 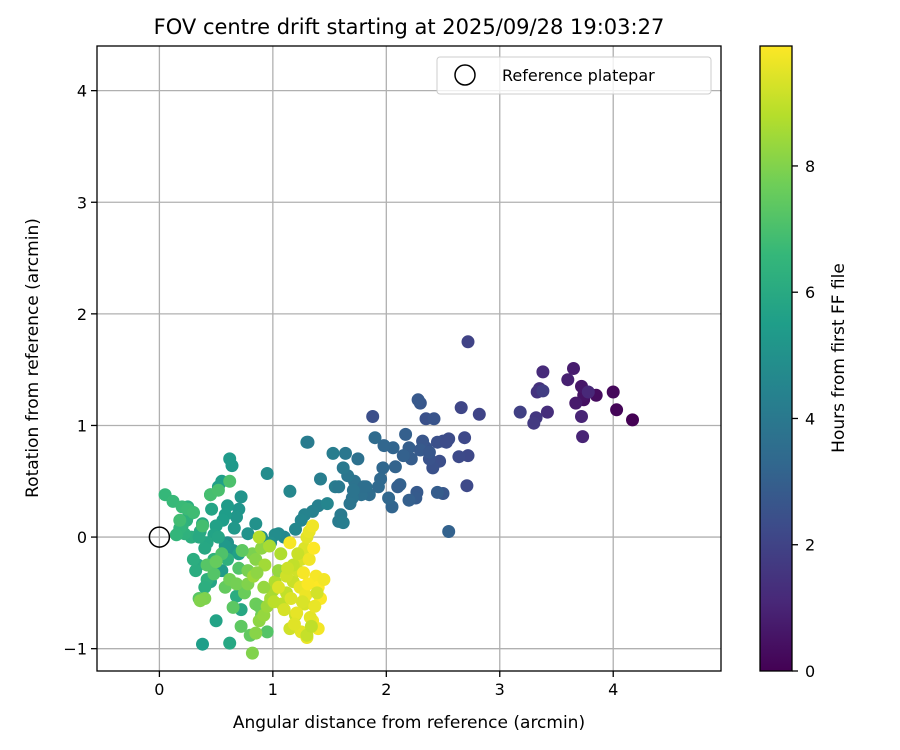 I want to click on y-tick-label: 4, so click(x=82, y=91).